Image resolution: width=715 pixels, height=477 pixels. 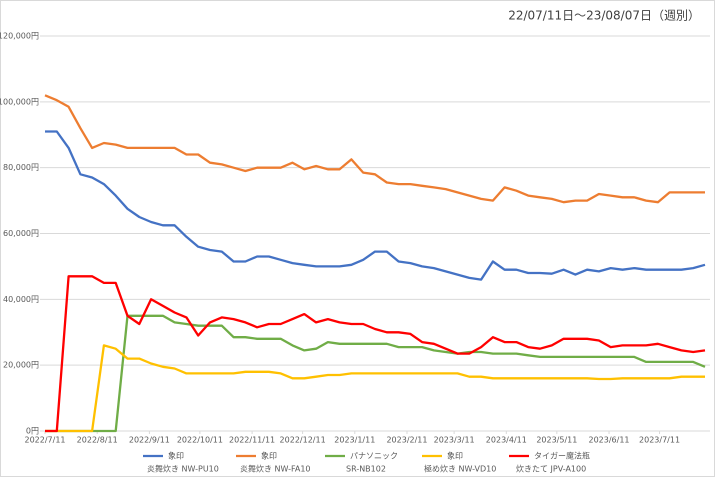 What do you see at coordinates (609, 440) in the screenshot?
I see `x-tick-label: 2023/6/11` at bounding box center [609, 440].